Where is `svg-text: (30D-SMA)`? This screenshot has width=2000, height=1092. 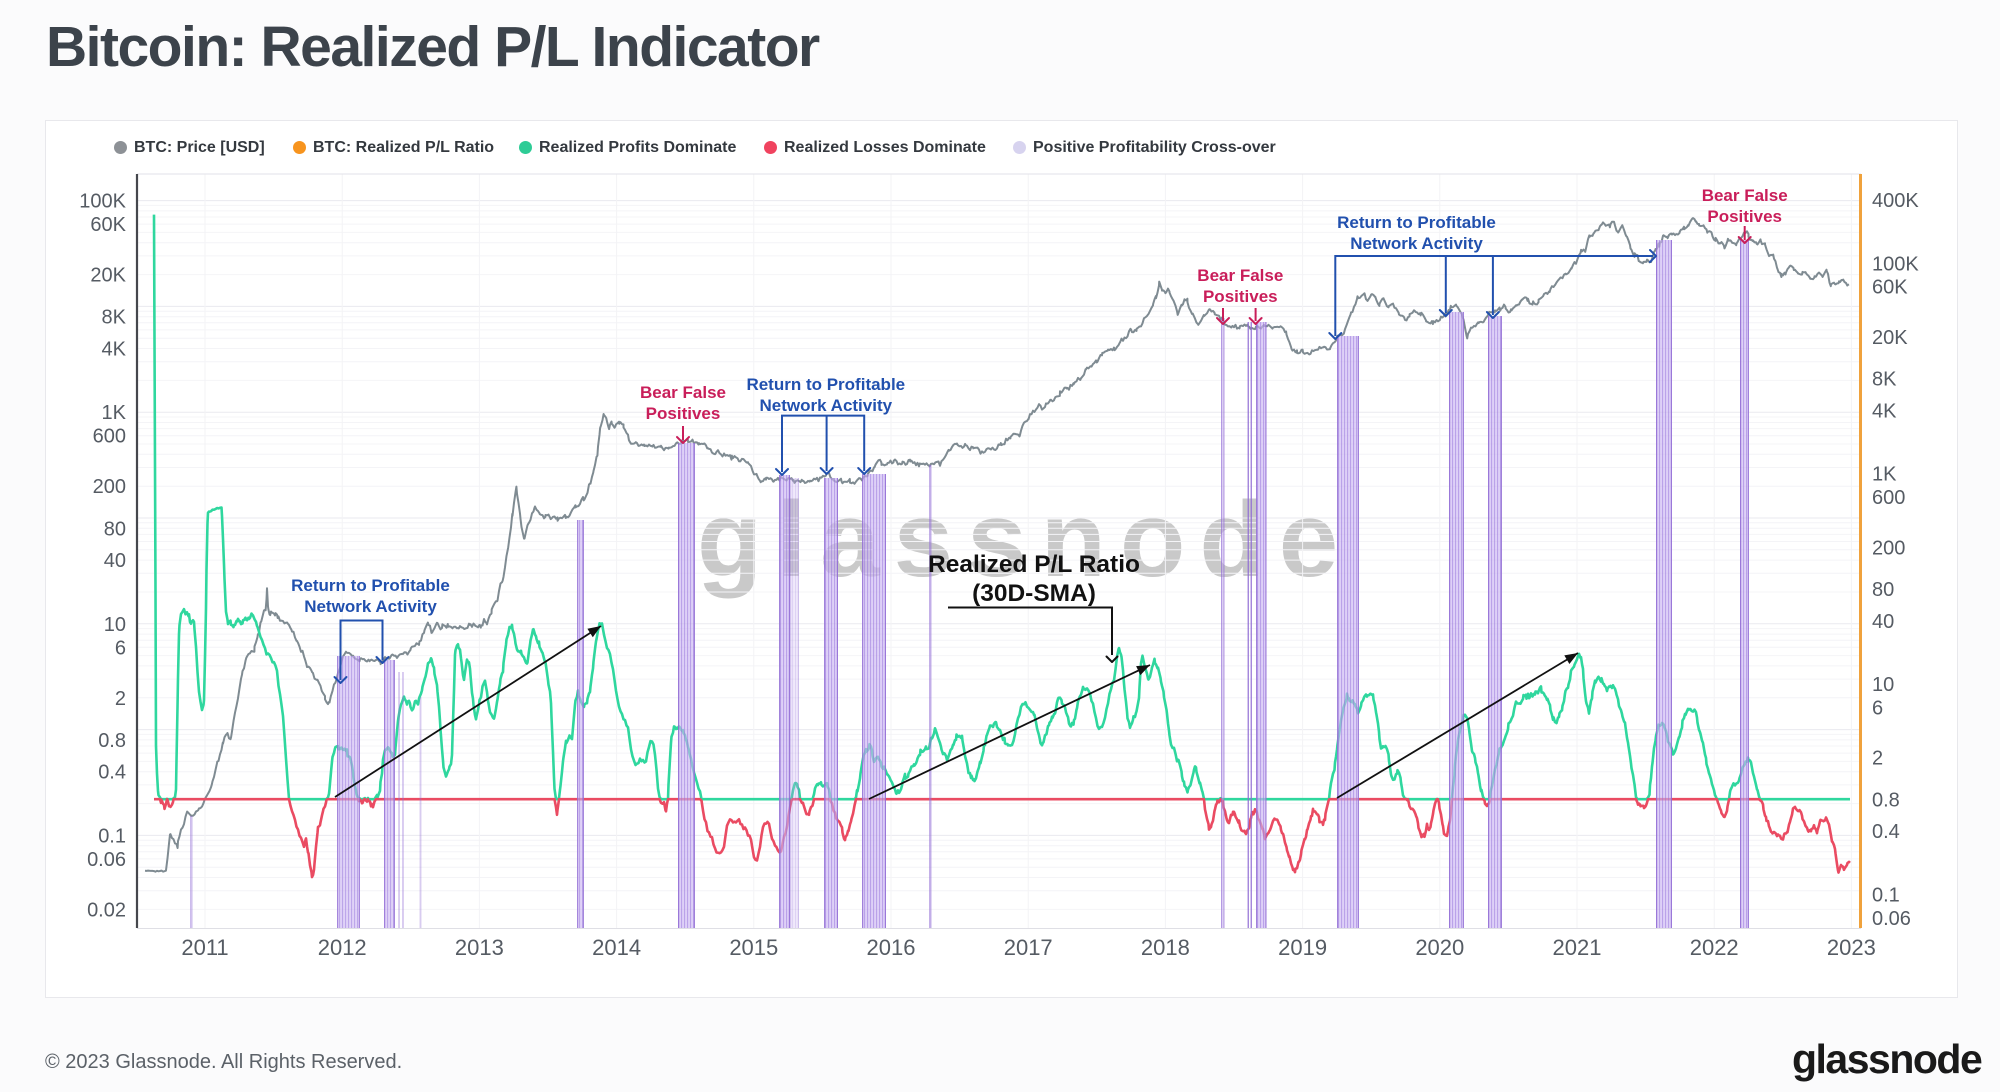
svg-text: (30D-SMA) is located at coordinates (1034, 593).